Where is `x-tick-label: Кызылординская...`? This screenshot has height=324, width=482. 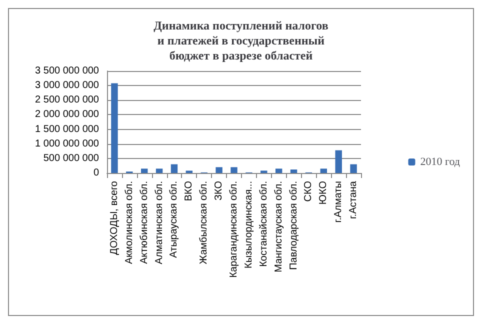 x-tick-label: Кызылординская... is located at coordinates (248, 224).